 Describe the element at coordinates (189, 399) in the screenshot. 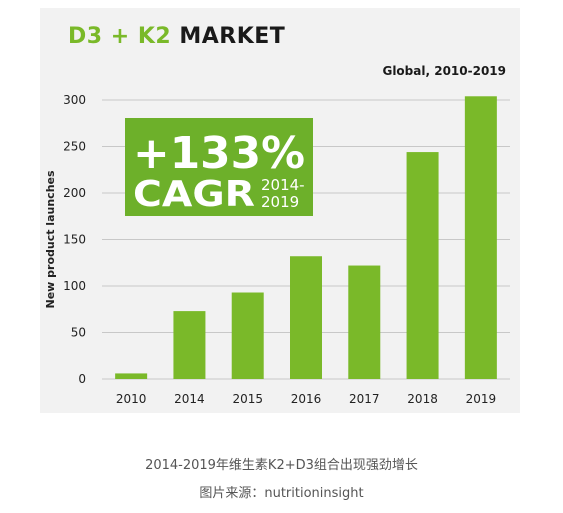

I see `x-tick-label: 2014` at that location.